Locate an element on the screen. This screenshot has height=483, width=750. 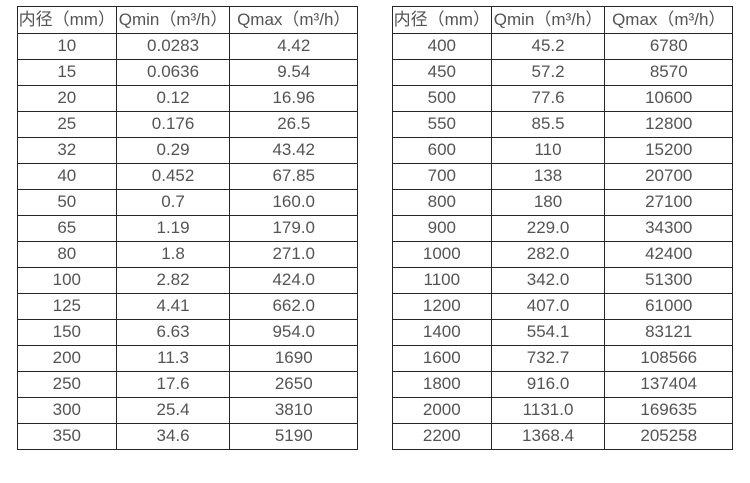
table-row: 600 110 15200 is located at coordinates (562, 150).